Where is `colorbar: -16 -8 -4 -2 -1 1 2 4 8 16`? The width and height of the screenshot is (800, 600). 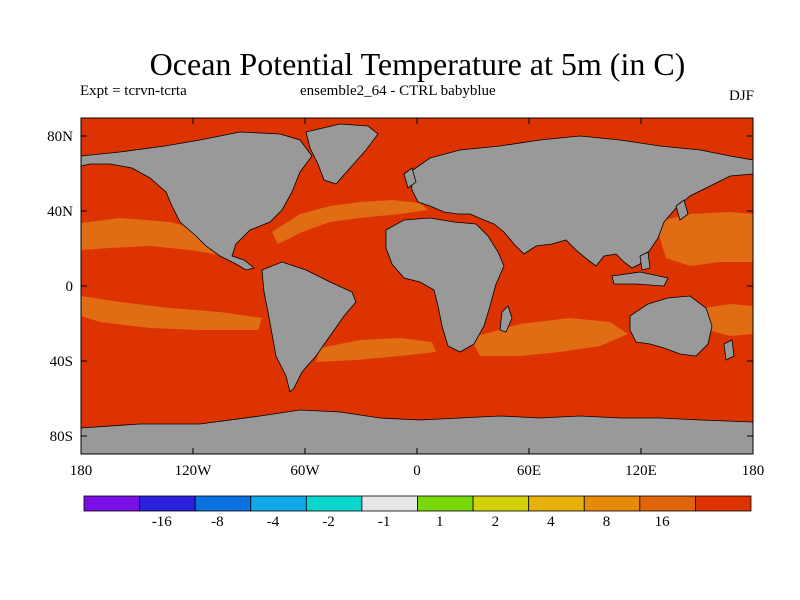
colorbar: -16 -8 -4 -2 -1 1 2 4 8 16 is located at coordinates (417, 512).